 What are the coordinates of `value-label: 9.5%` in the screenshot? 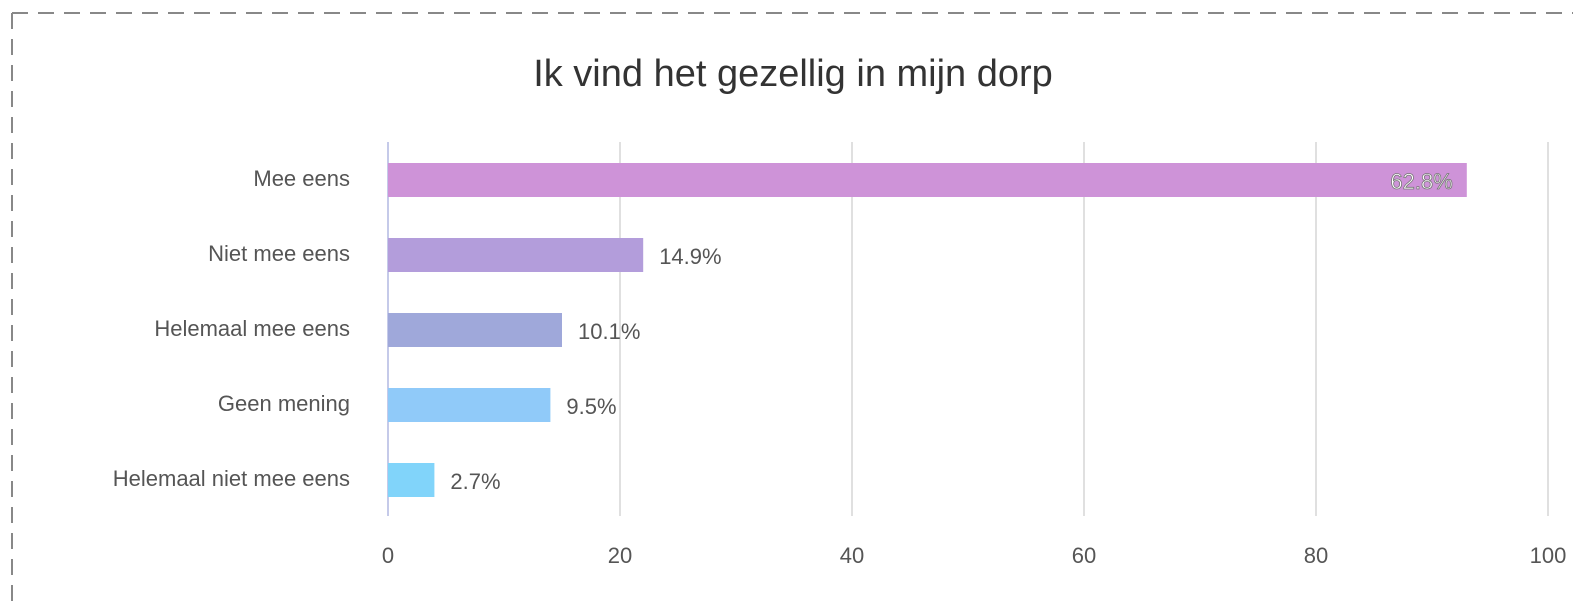 It's located at (591, 406).